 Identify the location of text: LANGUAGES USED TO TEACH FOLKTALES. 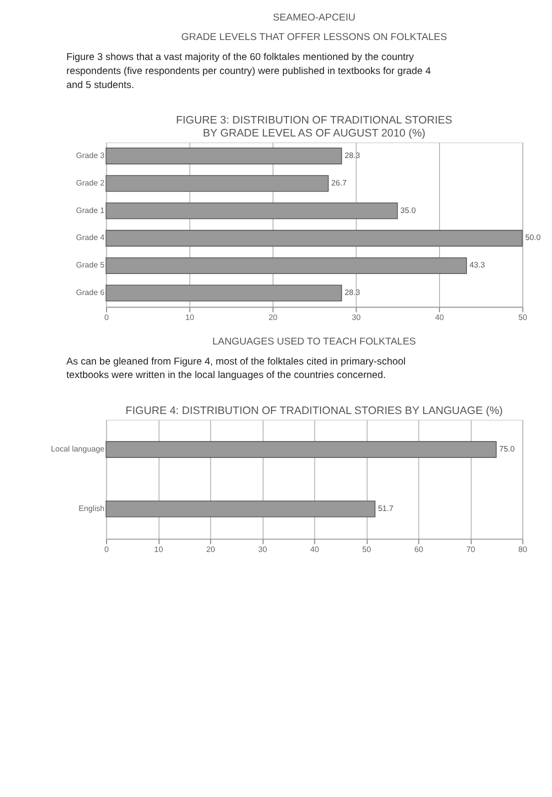
(314, 342).